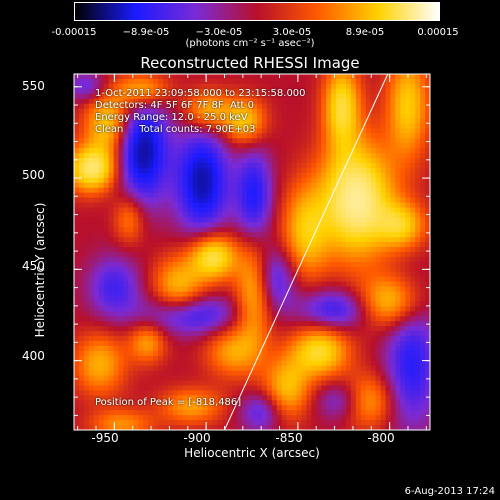 This screenshot has height=500, width=500. I want to click on x-tick-label: -950, so click(105, 438).